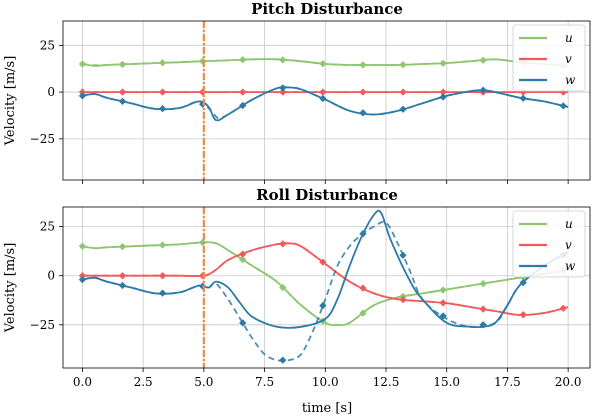 The width and height of the screenshot is (592, 418). I want to click on roll-legend: uvw, so click(549, 244).